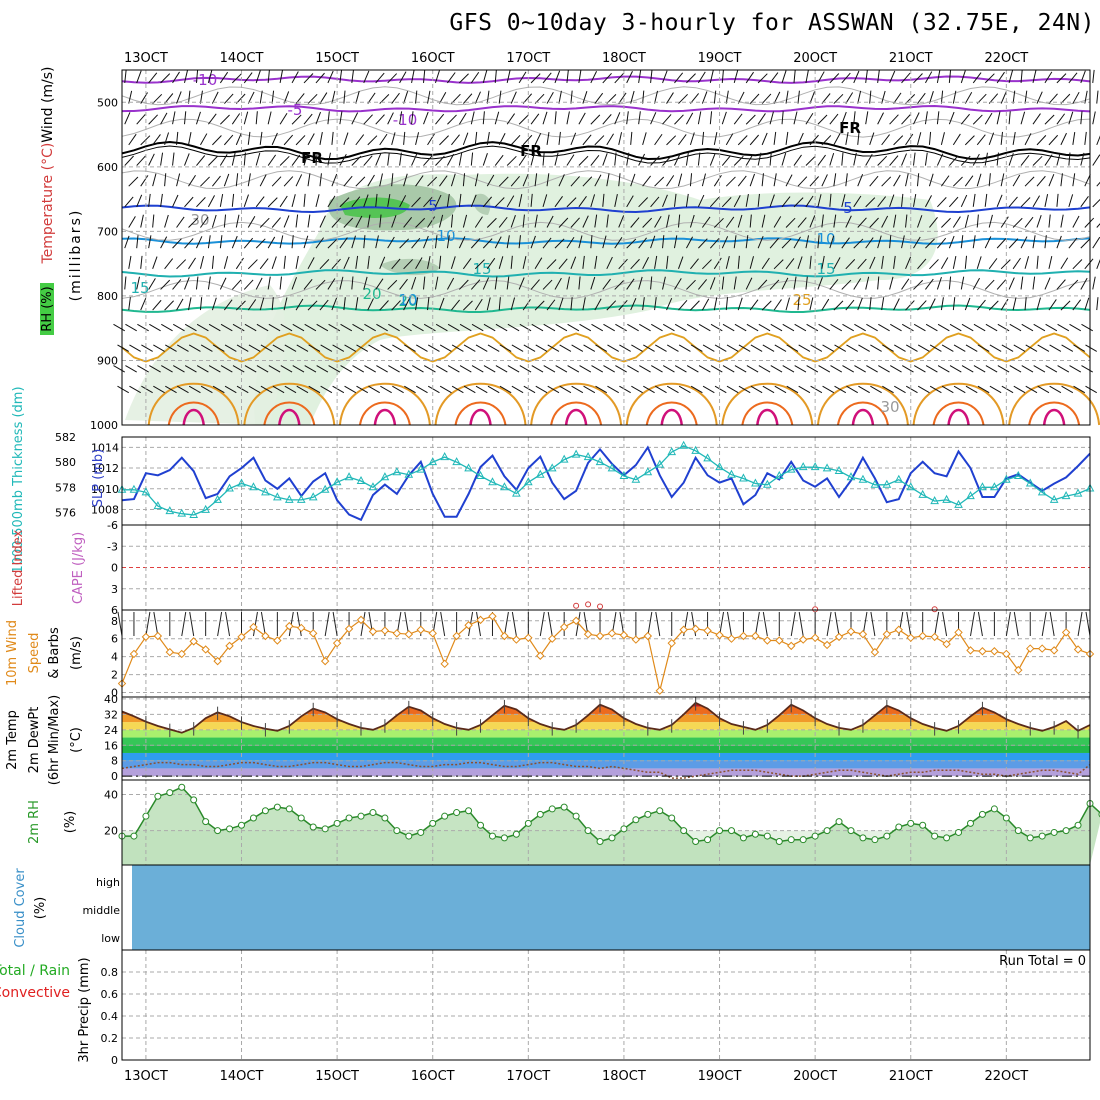 The width and height of the screenshot is (1100, 1100). What do you see at coordinates (114, 639) in the screenshot?
I see `wind-tick: 6` at bounding box center [114, 639].